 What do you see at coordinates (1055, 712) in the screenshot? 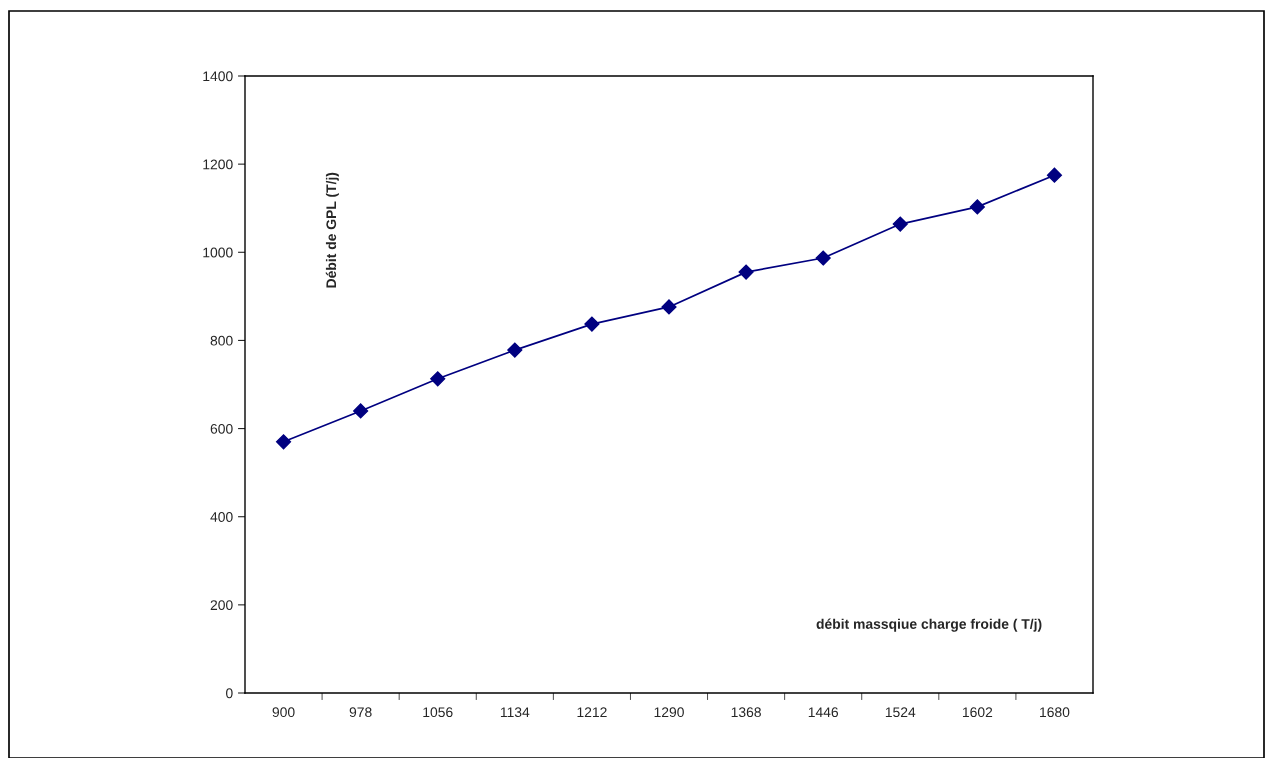
I see `x-tick-label: 1680` at bounding box center [1055, 712].